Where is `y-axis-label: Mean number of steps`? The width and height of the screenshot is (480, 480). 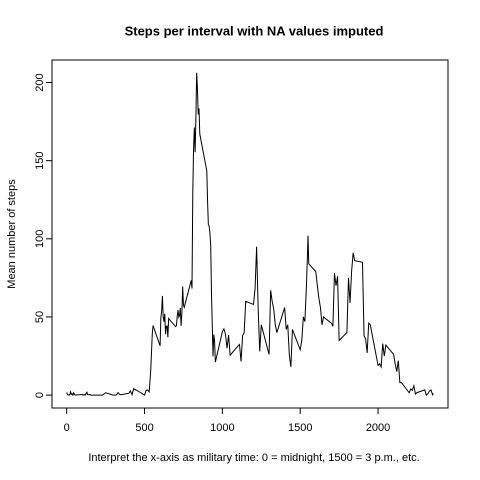
y-axis-label: Mean number of steps is located at coordinates (12, 234).